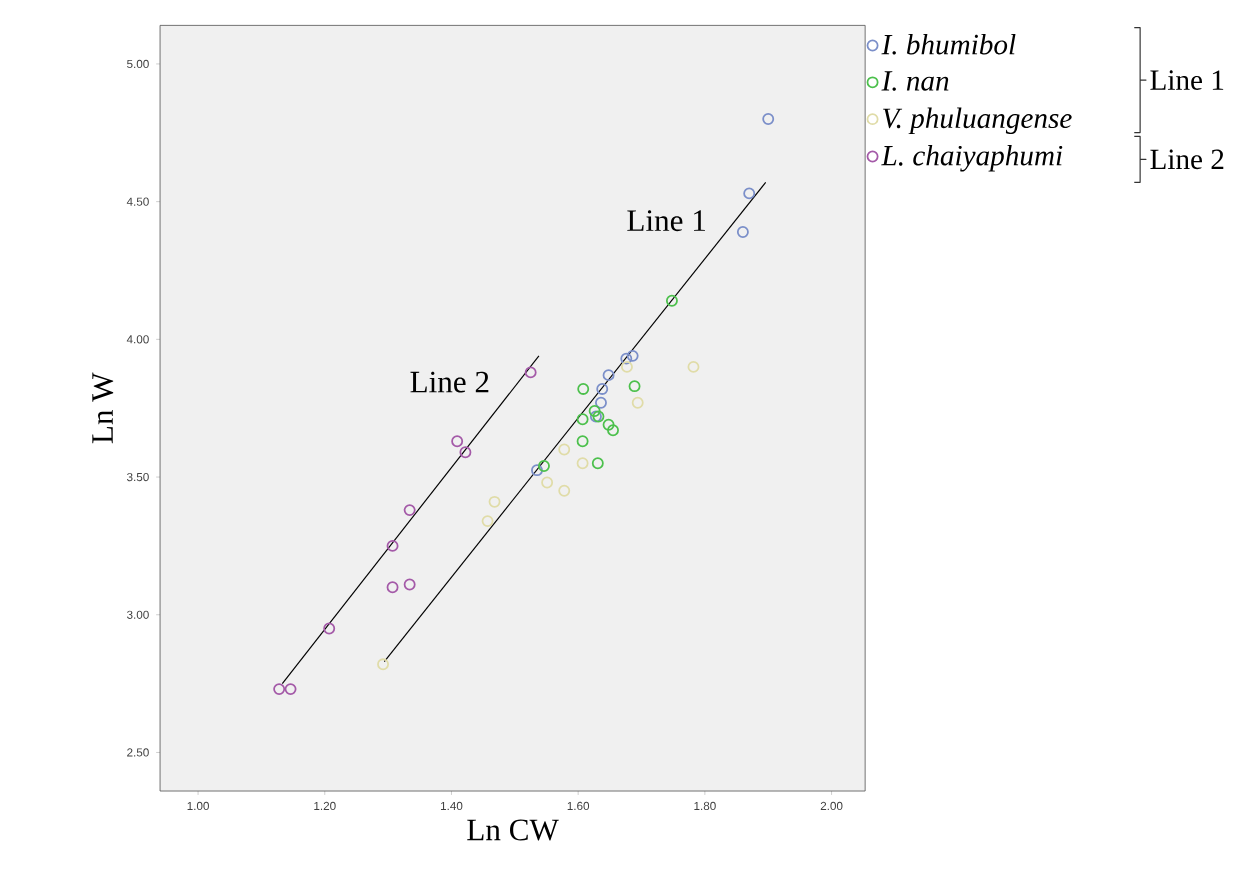 The width and height of the screenshot is (1246, 876). Describe the element at coordinates (1187, 160) in the screenshot. I see `text: Line 2` at that location.